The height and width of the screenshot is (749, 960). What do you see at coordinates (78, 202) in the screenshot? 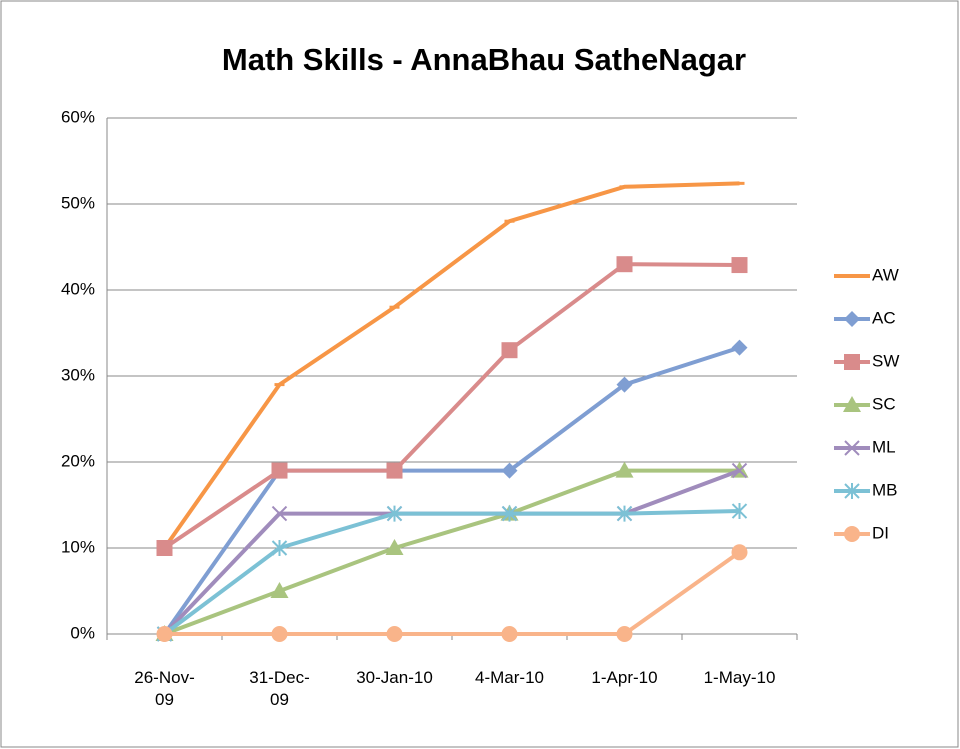
I see `y-tick-label: 50%` at bounding box center [78, 202].